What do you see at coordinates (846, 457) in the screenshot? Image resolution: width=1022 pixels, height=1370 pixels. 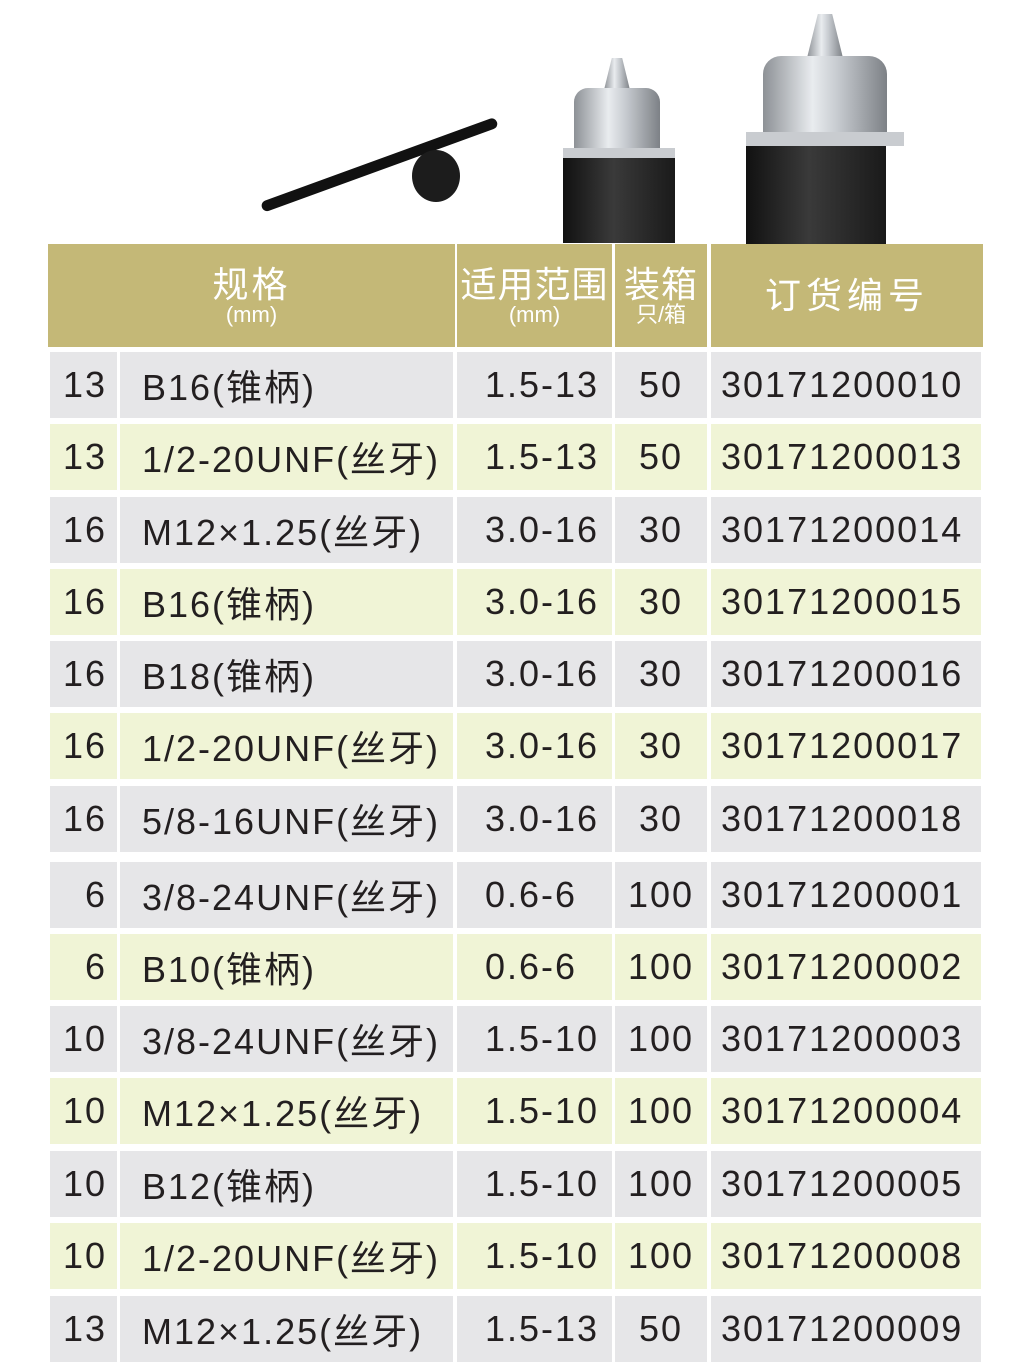 I see `order-no-cell: 30171200013` at bounding box center [846, 457].